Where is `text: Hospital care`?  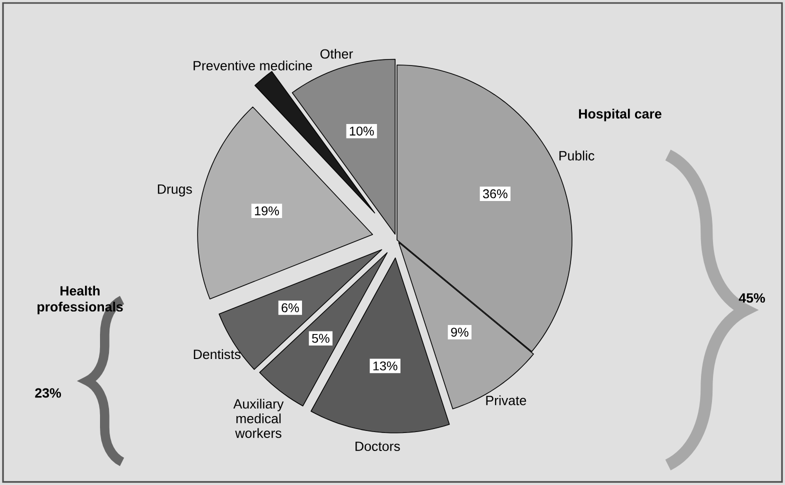 text: Hospital care is located at coordinates (620, 115).